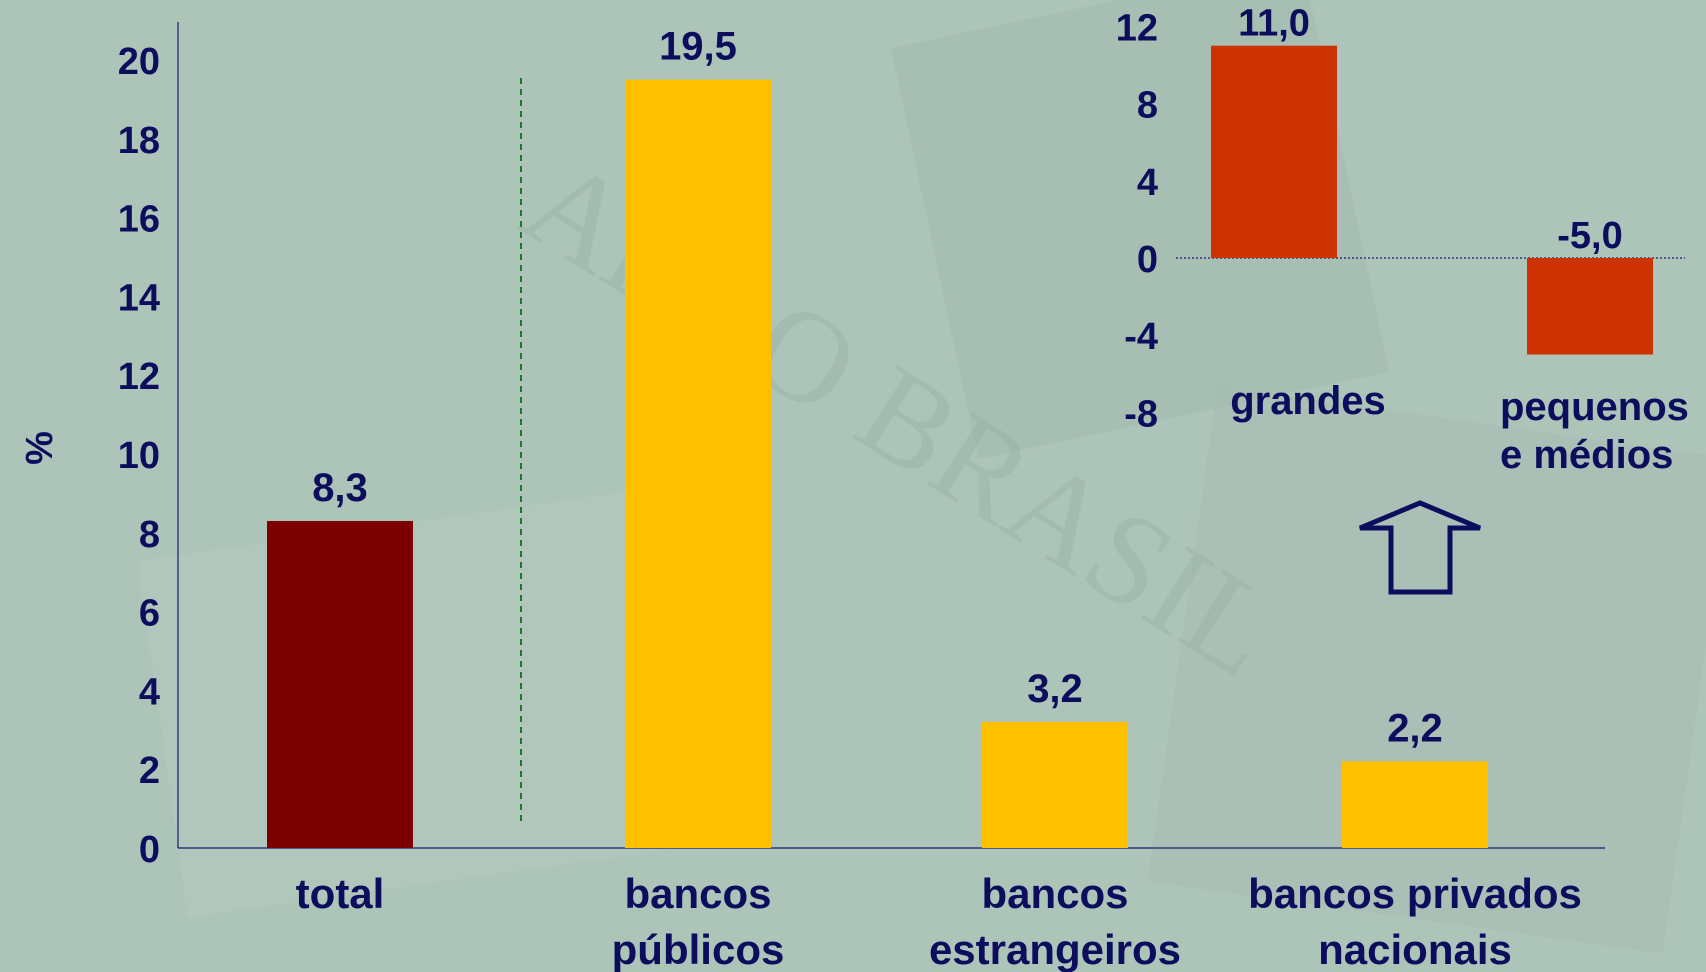 This screenshot has height=972, width=1706. What do you see at coordinates (139, 456) in the screenshot?
I see `y-tick-label: 10` at bounding box center [139, 456].